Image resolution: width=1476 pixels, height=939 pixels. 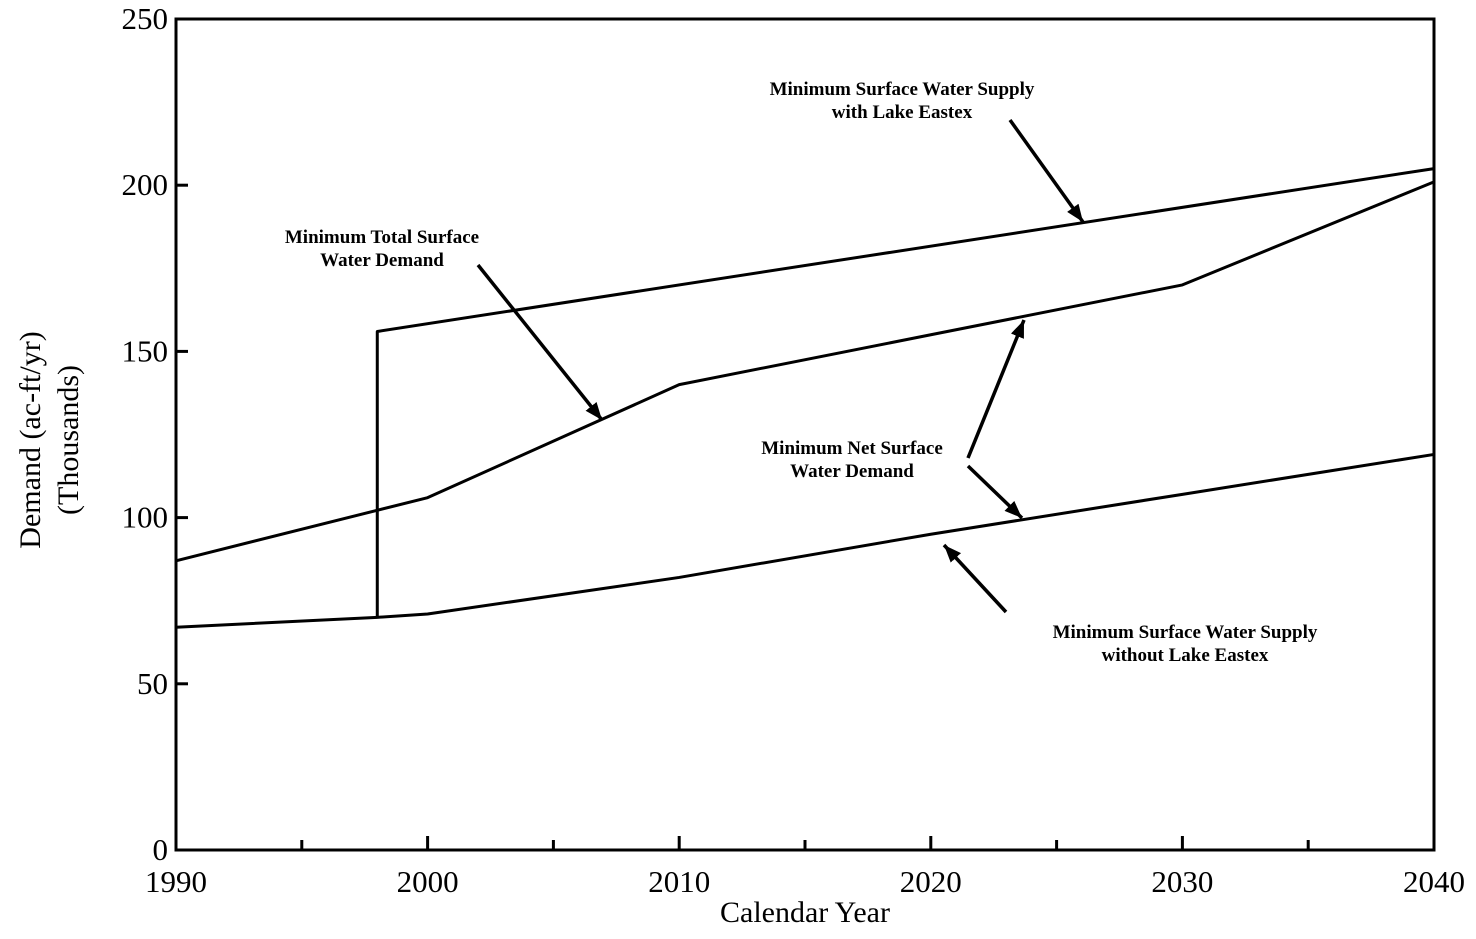 What do you see at coordinates (68, 440) in the screenshot?
I see `y-axis-title: (Thousands)` at bounding box center [68, 440].